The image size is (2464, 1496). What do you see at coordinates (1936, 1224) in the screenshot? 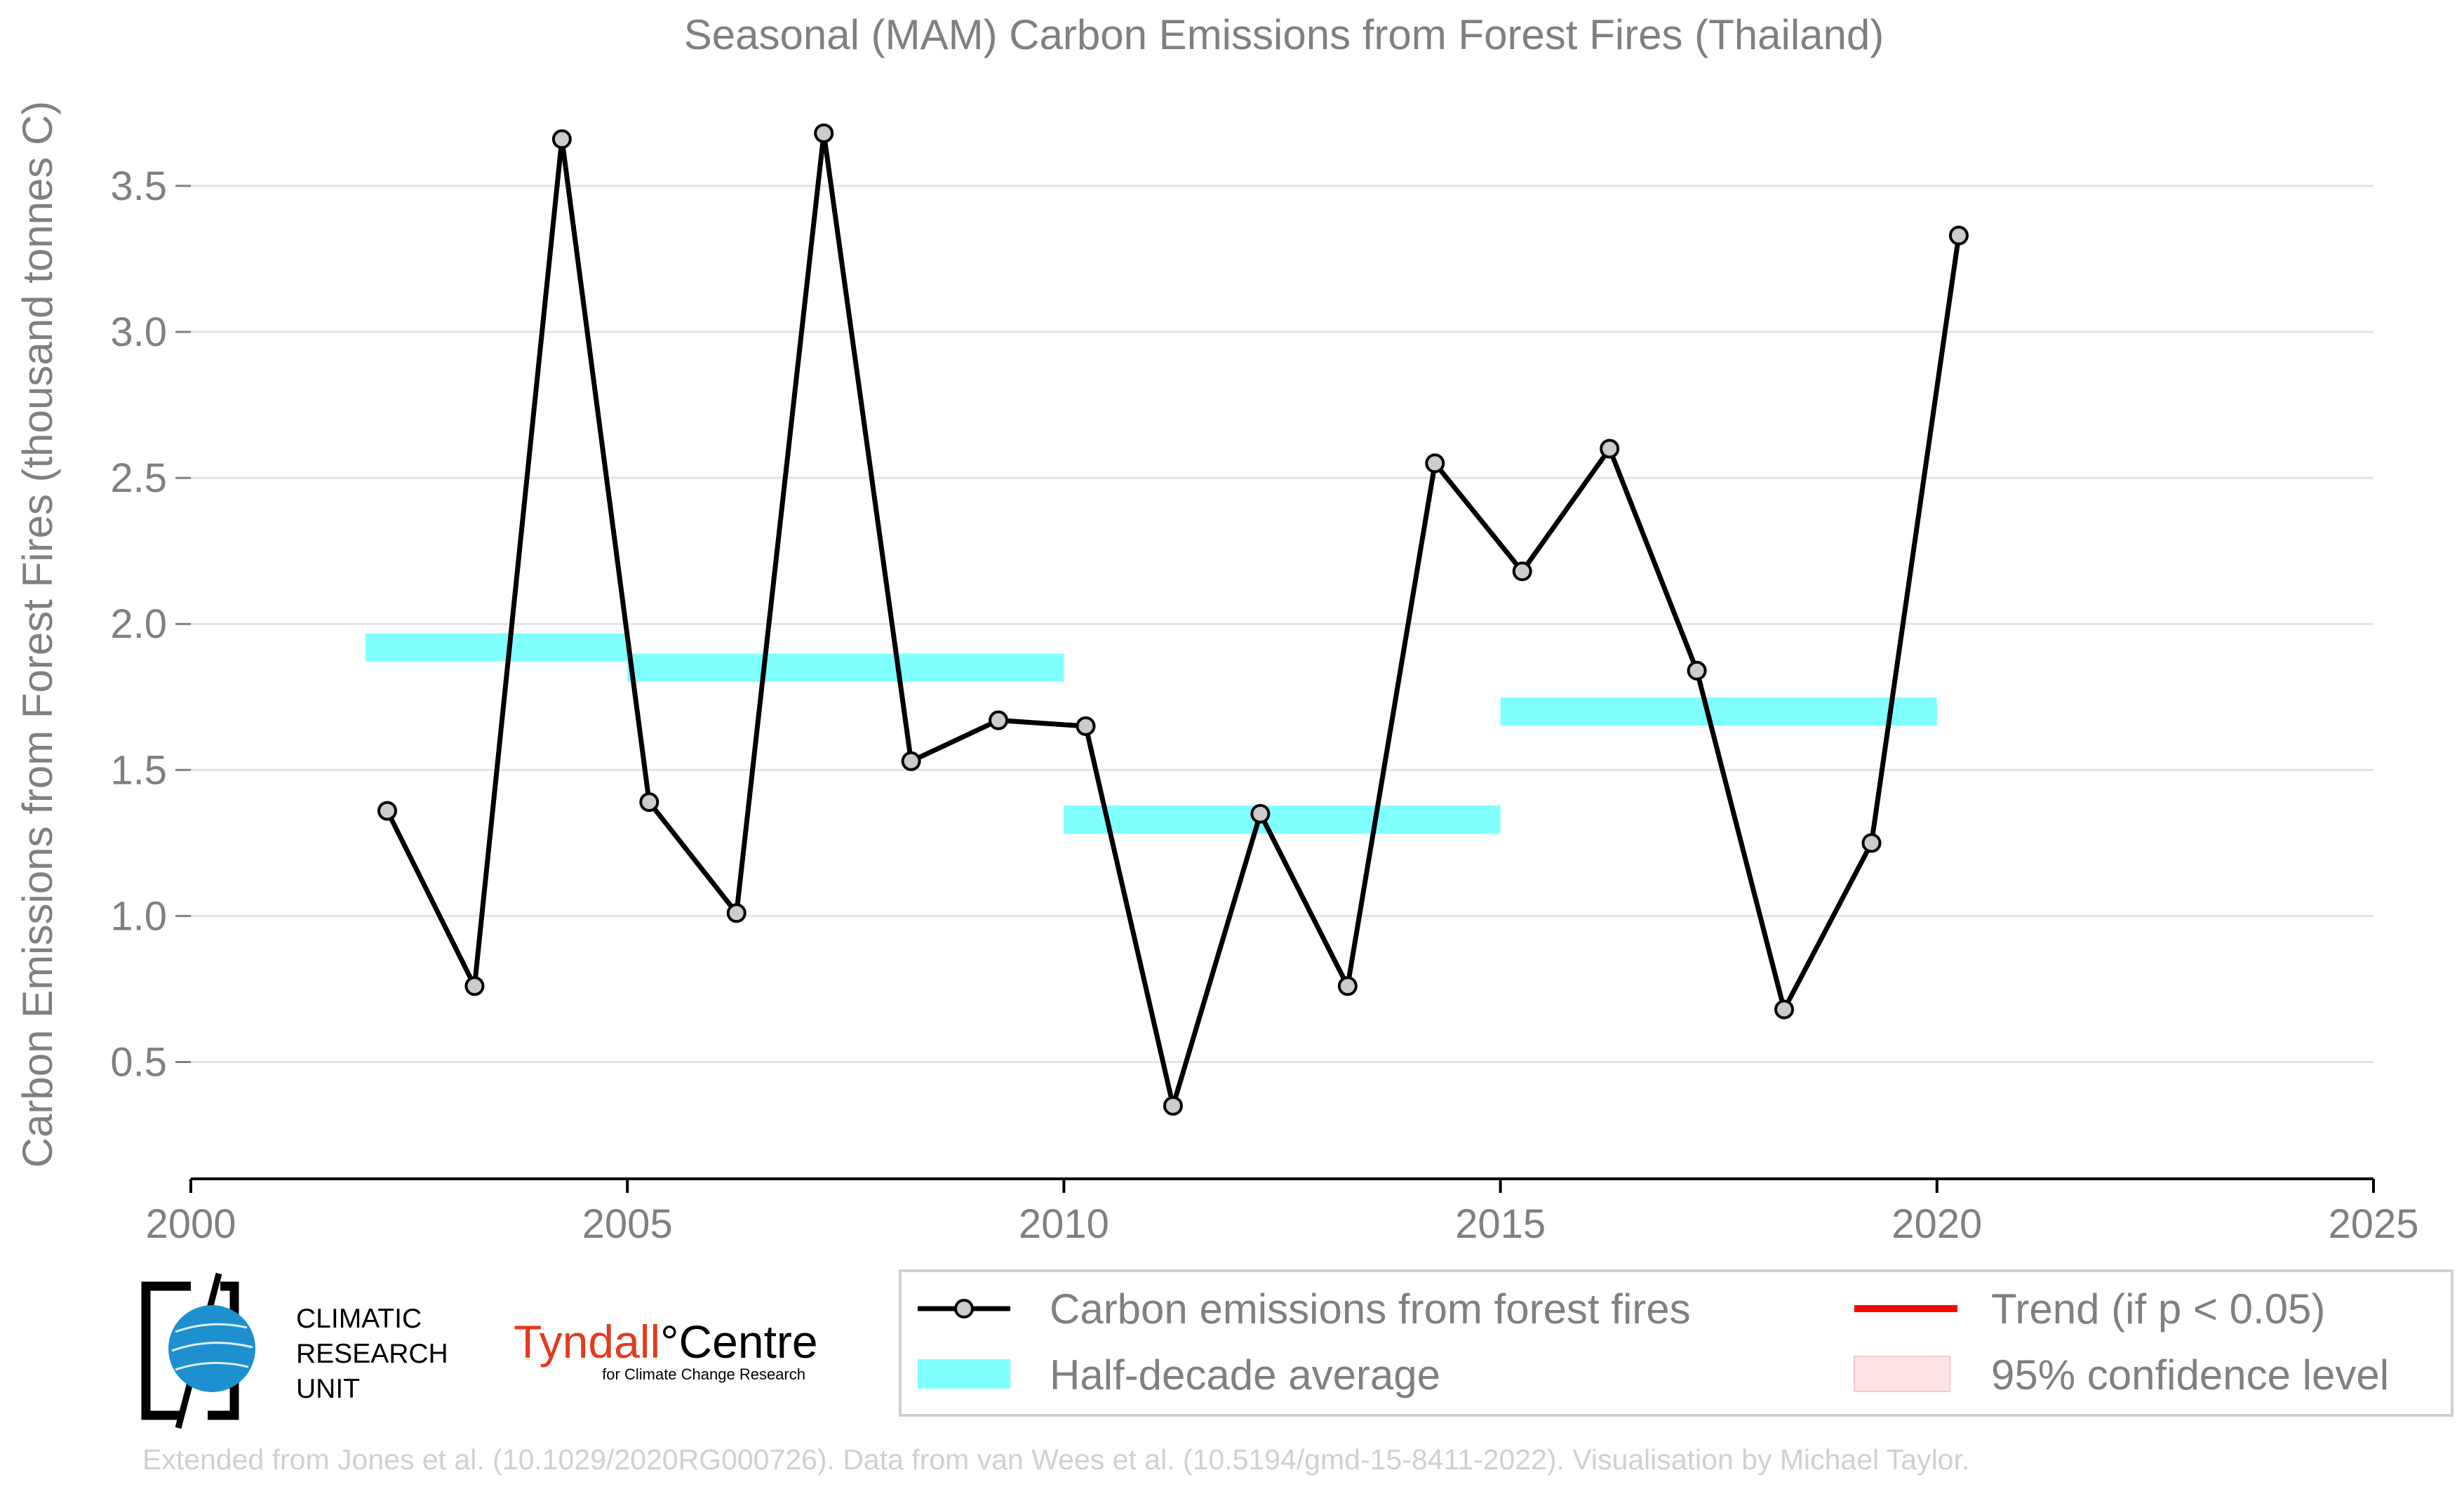
I see `x-tick-label: 2020` at bounding box center [1936, 1224].